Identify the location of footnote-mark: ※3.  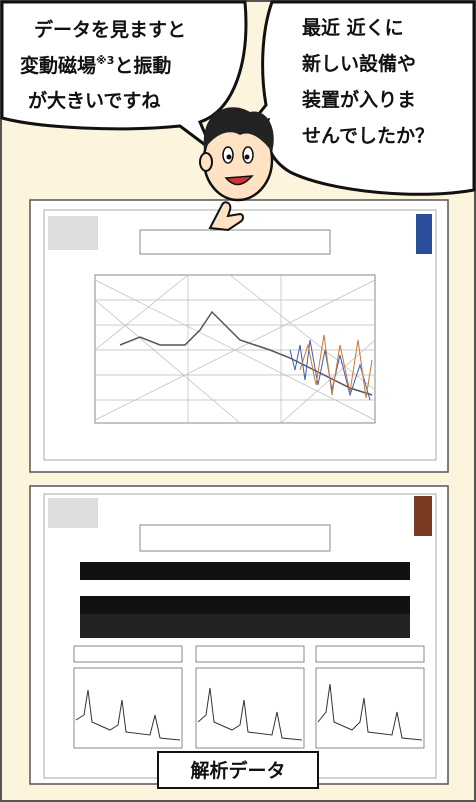
(105, 60).